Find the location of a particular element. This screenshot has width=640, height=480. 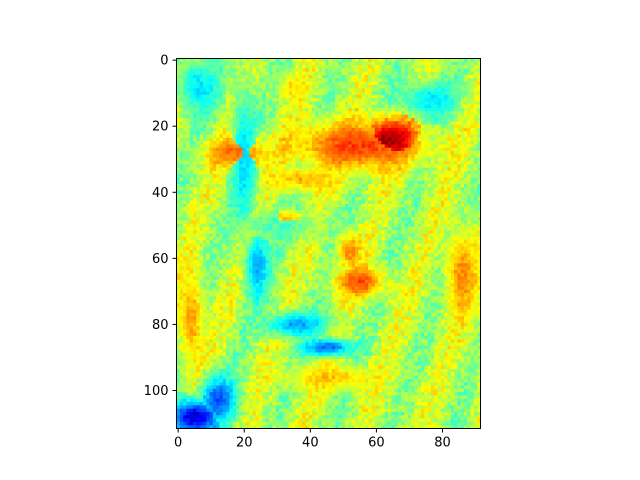

y-tick-label: 0 is located at coordinates (164, 61).